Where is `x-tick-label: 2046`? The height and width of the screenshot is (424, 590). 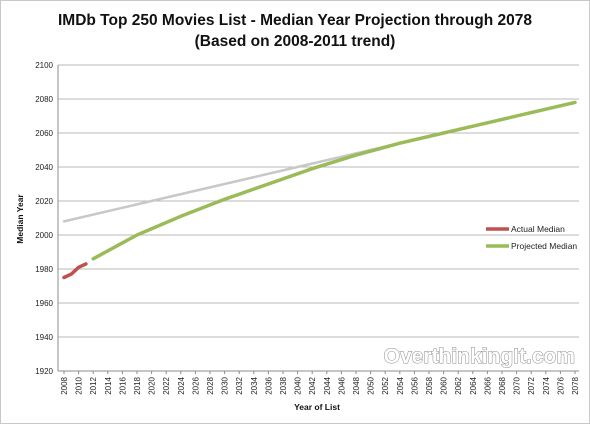 x-tick-label: 2046 is located at coordinates (341, 385).